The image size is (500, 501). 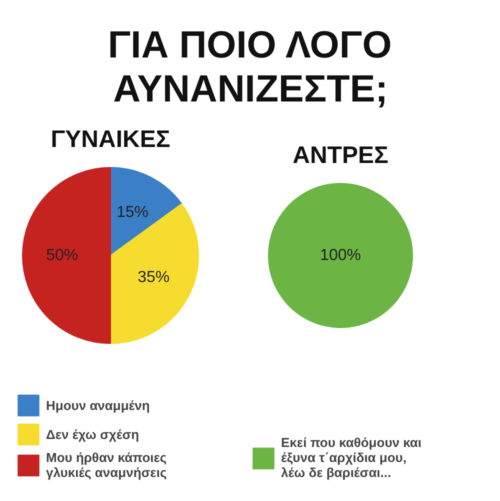 I want to click on data-label: 35%, so click(x=154, y=277).